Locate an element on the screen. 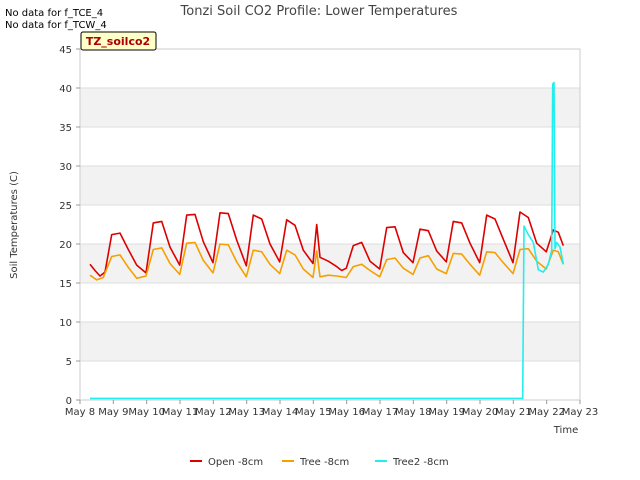 This screenshot has height=480, width=640. x-tick-label: May 13 is located at coordinates (246, 412).